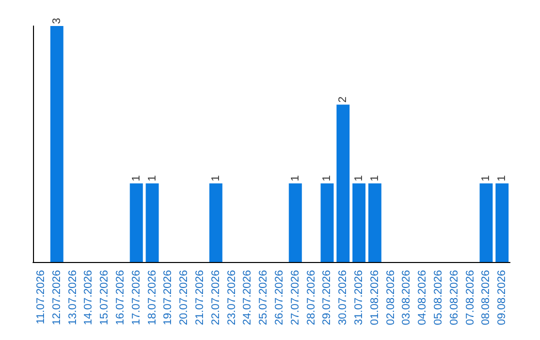 The width and height of the screenshot is (540, 340). I want to click on x-tick-label: 05.08.2026, so click(438, 298).